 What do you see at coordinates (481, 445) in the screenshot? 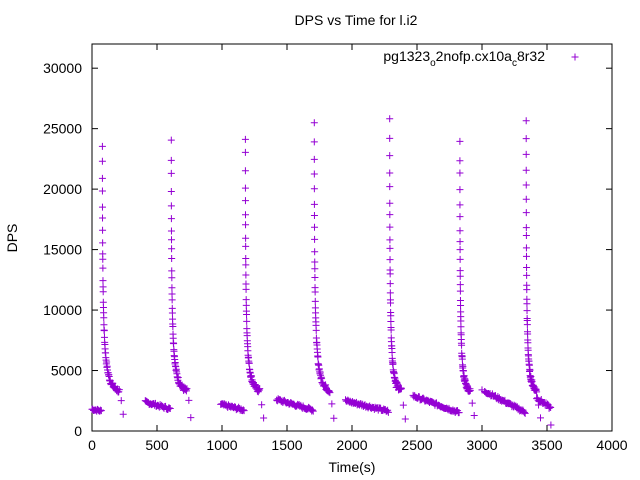
I see `x-tick-label: 3000` at bounding box center [481, 445].